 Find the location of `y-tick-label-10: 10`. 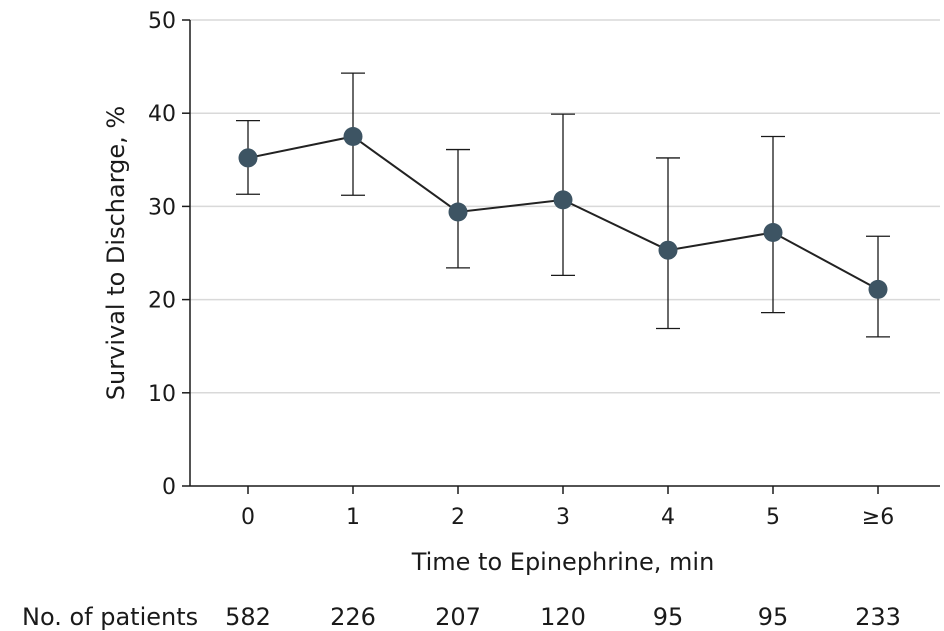

y-tick-label-10: 10 is located at coordinates (162, 394).